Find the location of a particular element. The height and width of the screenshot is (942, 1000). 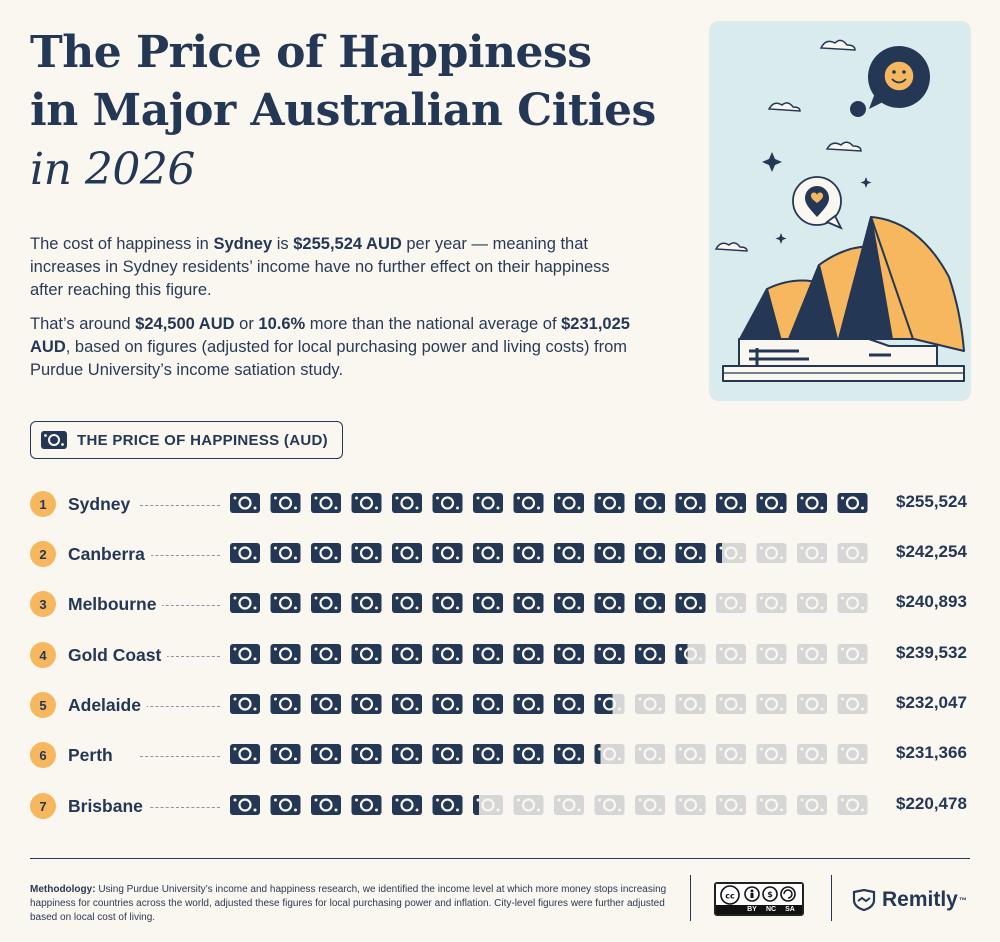

cloud-icon is located at coordinates (788, 145).